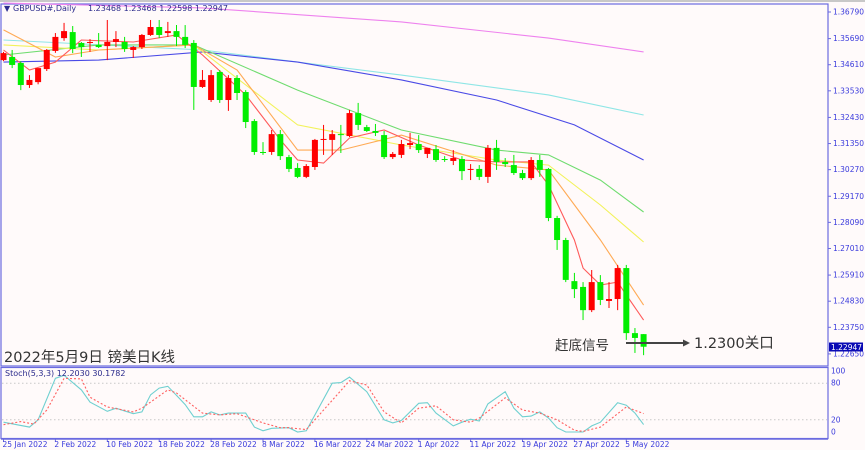 Image resolution: width=865 pixels, height=450 pixels. Describe the element at coordinates (129, 444) in the screenshot. I see `date-tick-label: 10 Feb 2022` at that location.